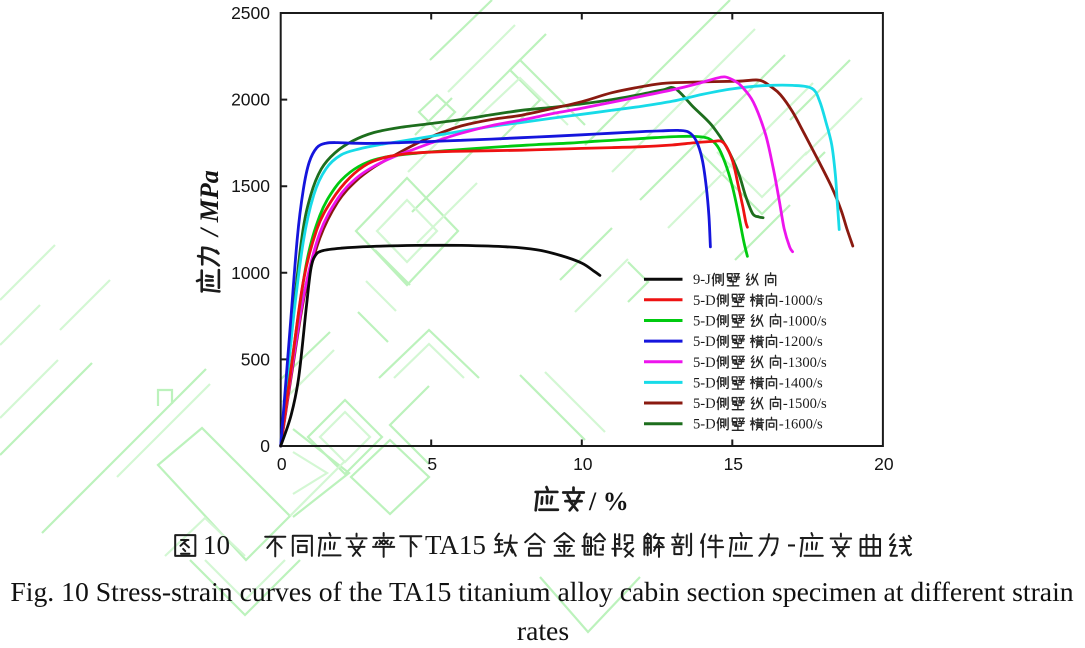  Describe the element at coordinates (432, 464) in the screenshot. I see `svg-text: 5` at that location.